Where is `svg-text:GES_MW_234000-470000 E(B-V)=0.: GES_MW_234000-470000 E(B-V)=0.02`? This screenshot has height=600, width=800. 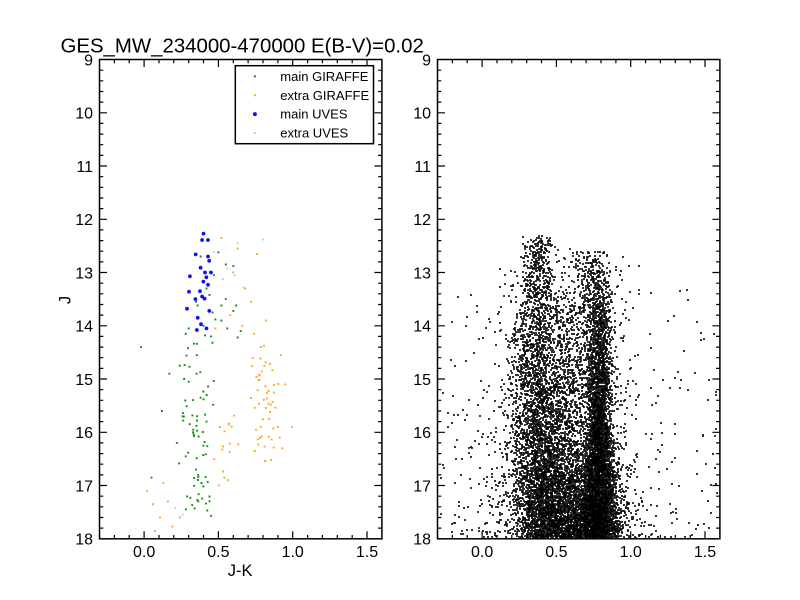 svg-text:GES_MW_234000-470000 E(B-V)=0.: GES_MW_234000-470000 E(B-V)=0.02 is located at coordinates (242, 46).